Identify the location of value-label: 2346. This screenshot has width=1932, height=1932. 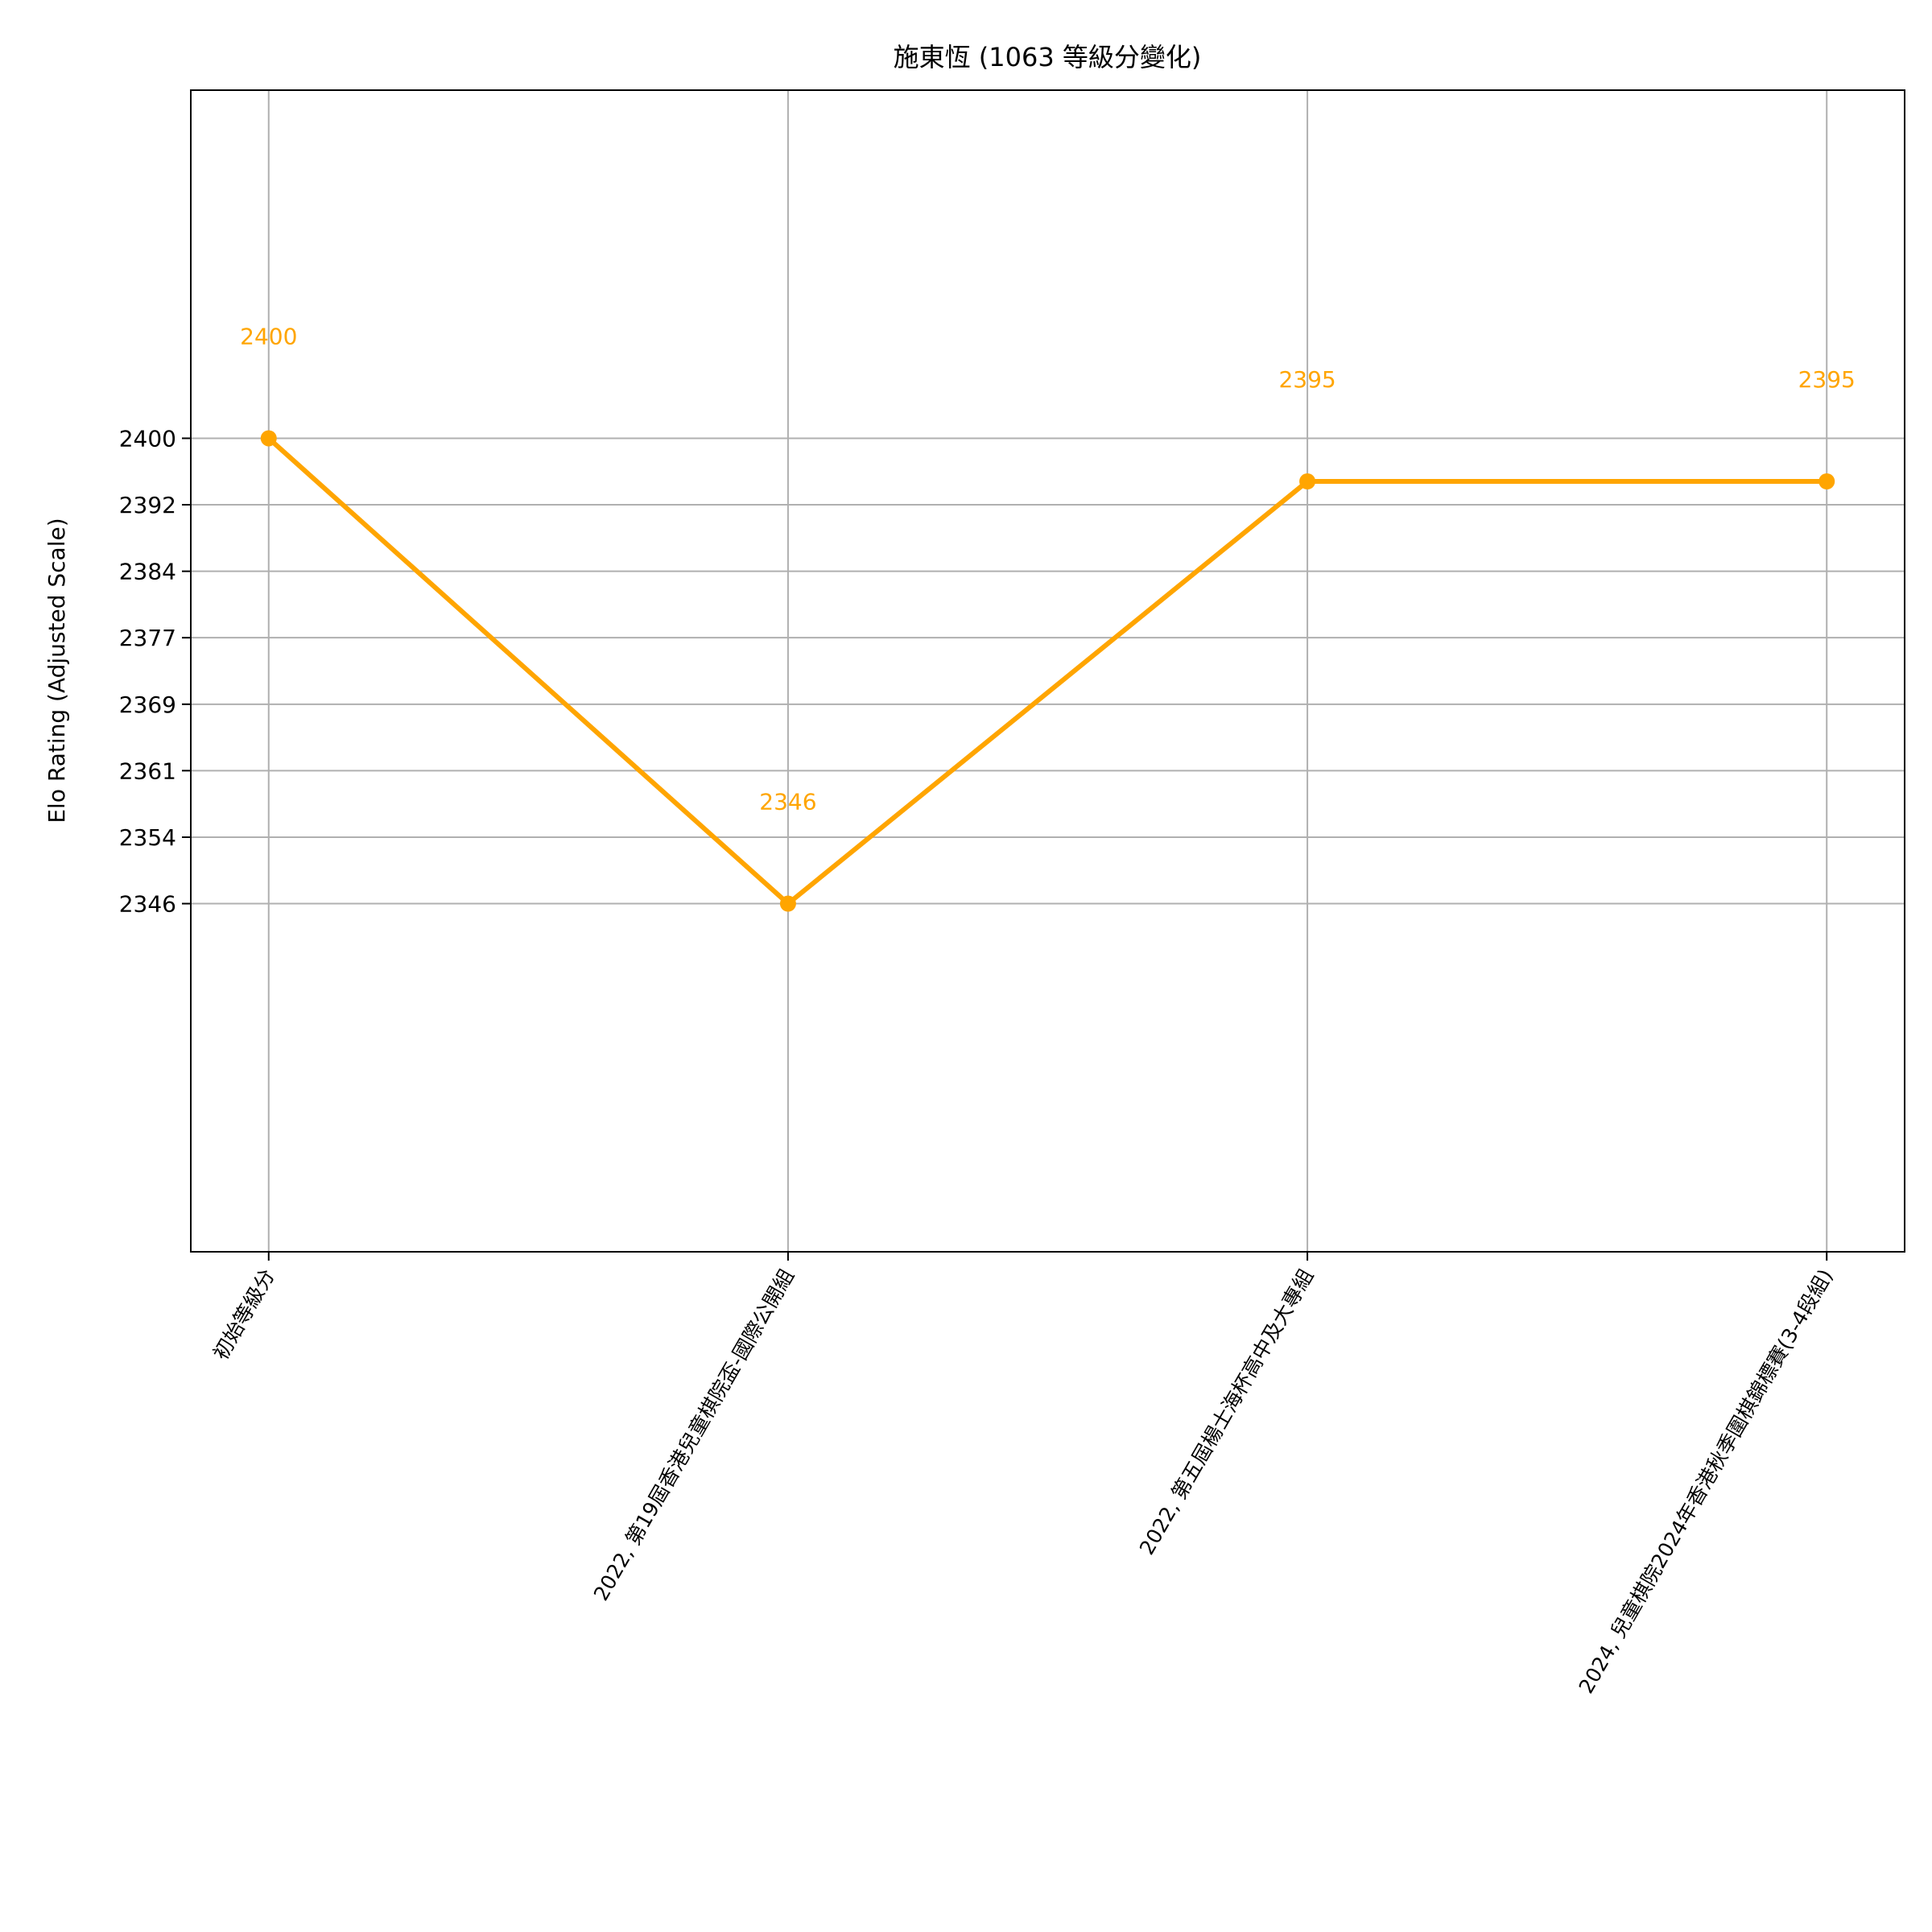
(787, 802).